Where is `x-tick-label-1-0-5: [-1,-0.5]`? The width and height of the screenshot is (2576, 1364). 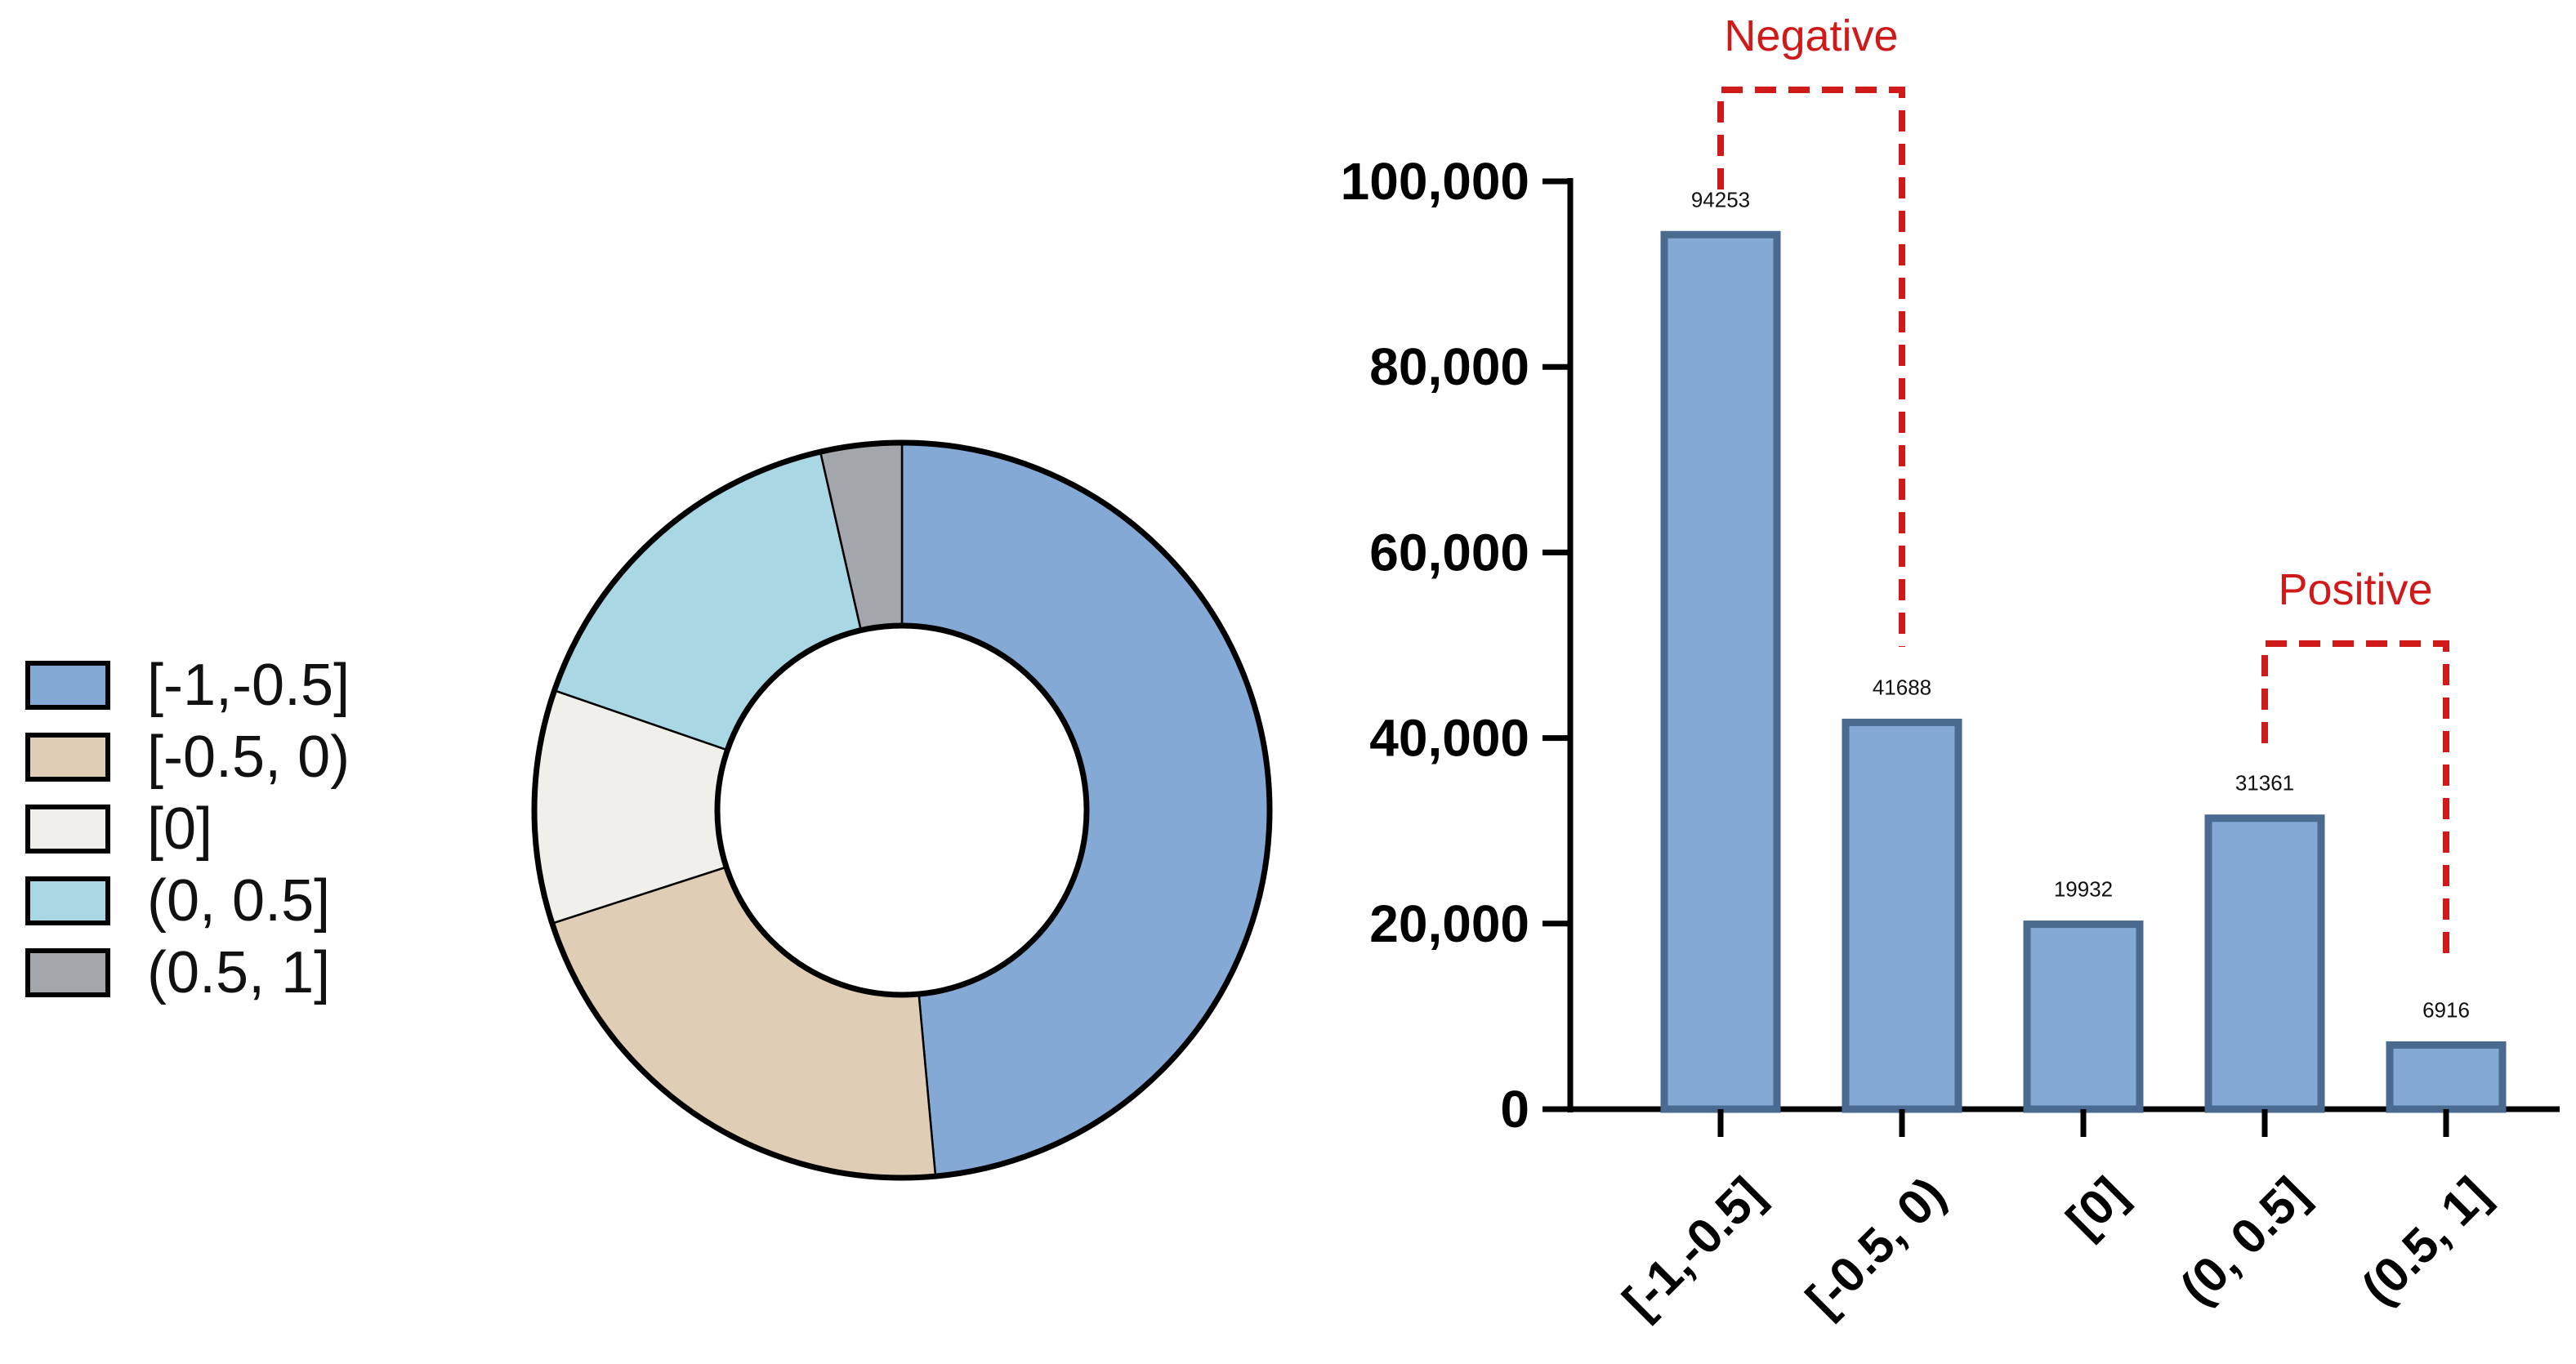
x-tick-label-1-0-5: [-1,-0.5] is located at coordinates (1693, 1247).